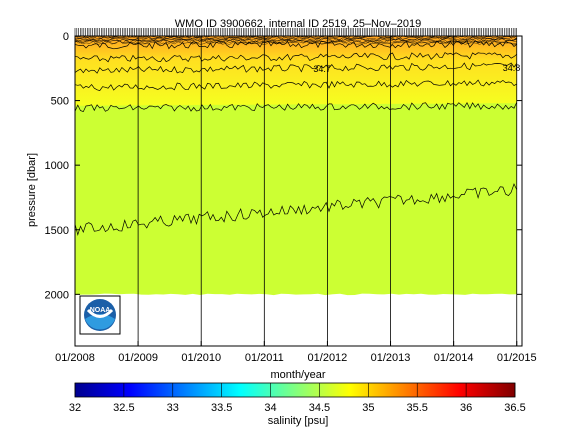 Image resolution: width=576 pixels, height=432 pixels. Describe the element at coordinates (201, 358) in the screenshot. I see `x-tick-label: 01/2010` at that location.